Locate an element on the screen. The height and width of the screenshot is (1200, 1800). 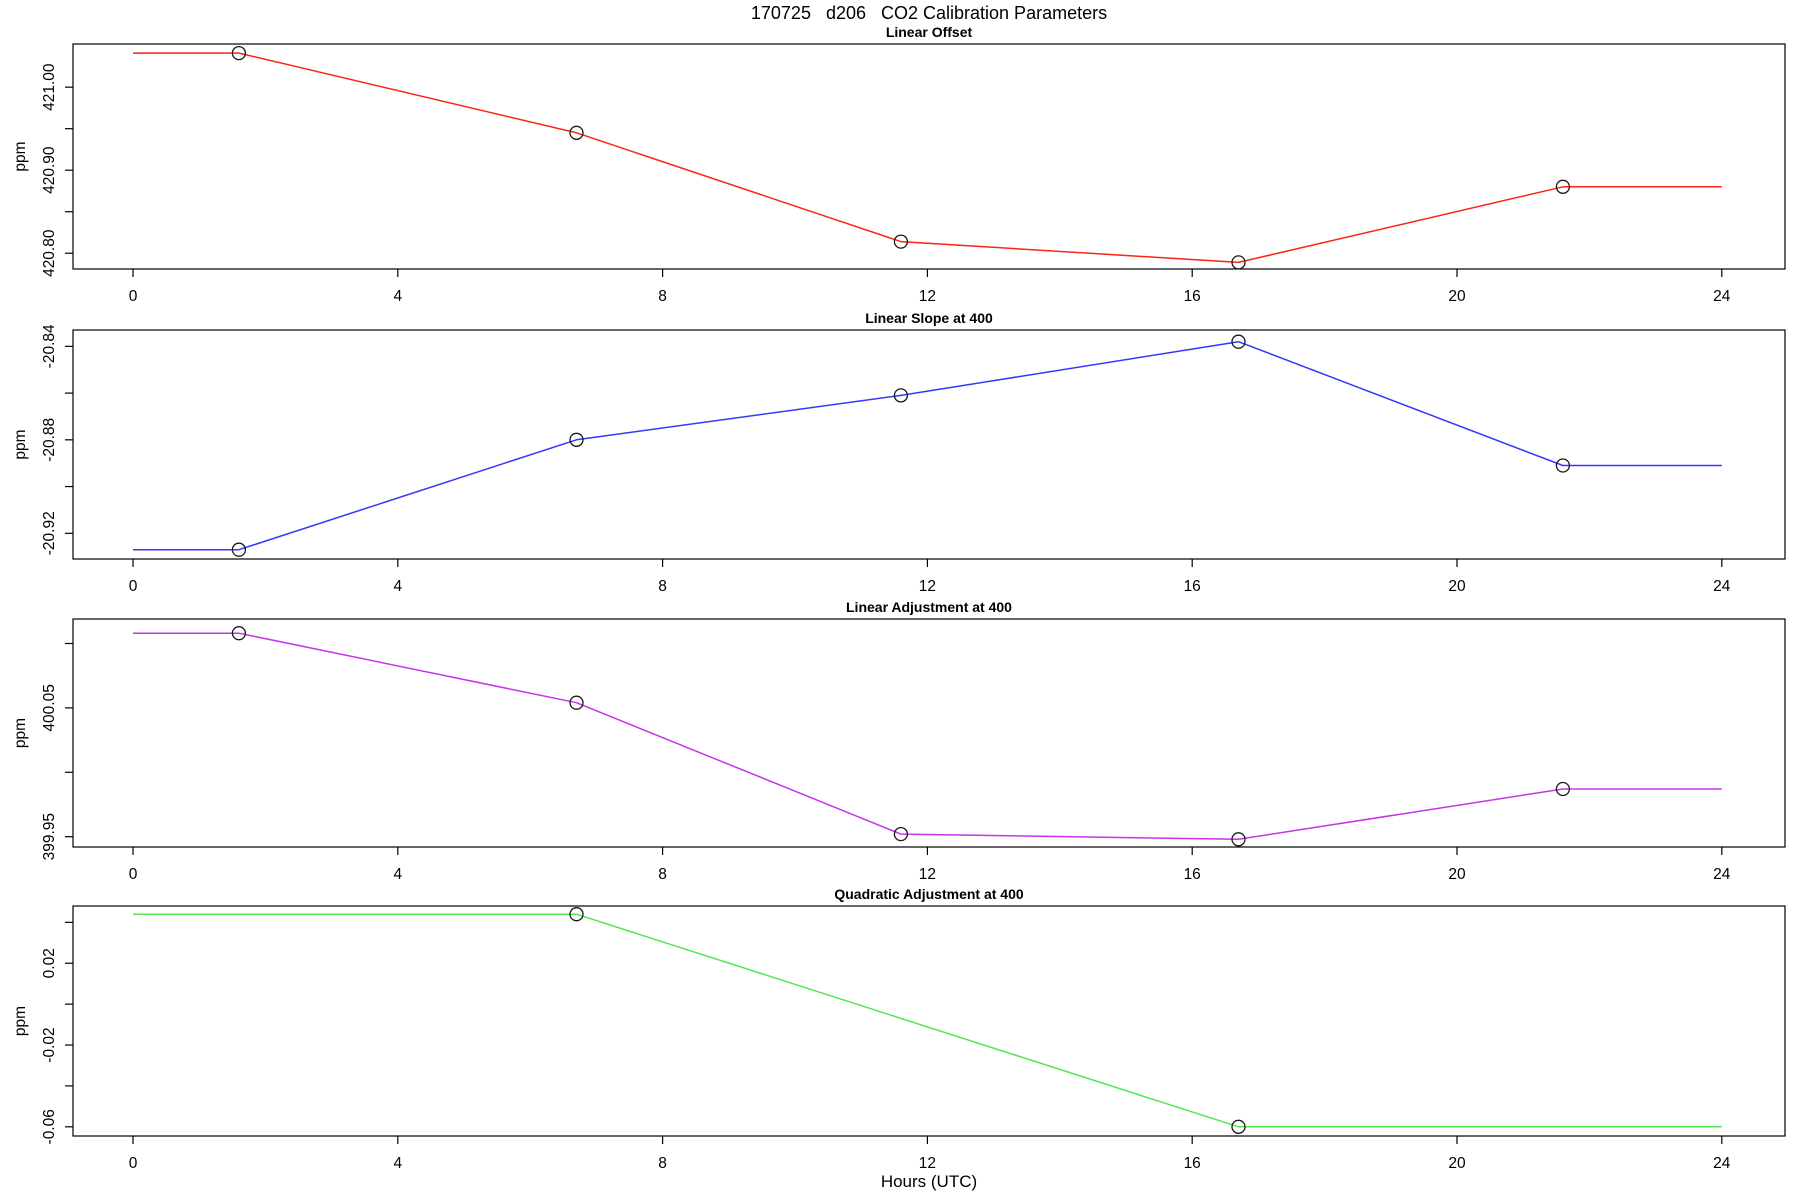
panel-title: Linear Slope at 400 is located at coordinates (929, 318).